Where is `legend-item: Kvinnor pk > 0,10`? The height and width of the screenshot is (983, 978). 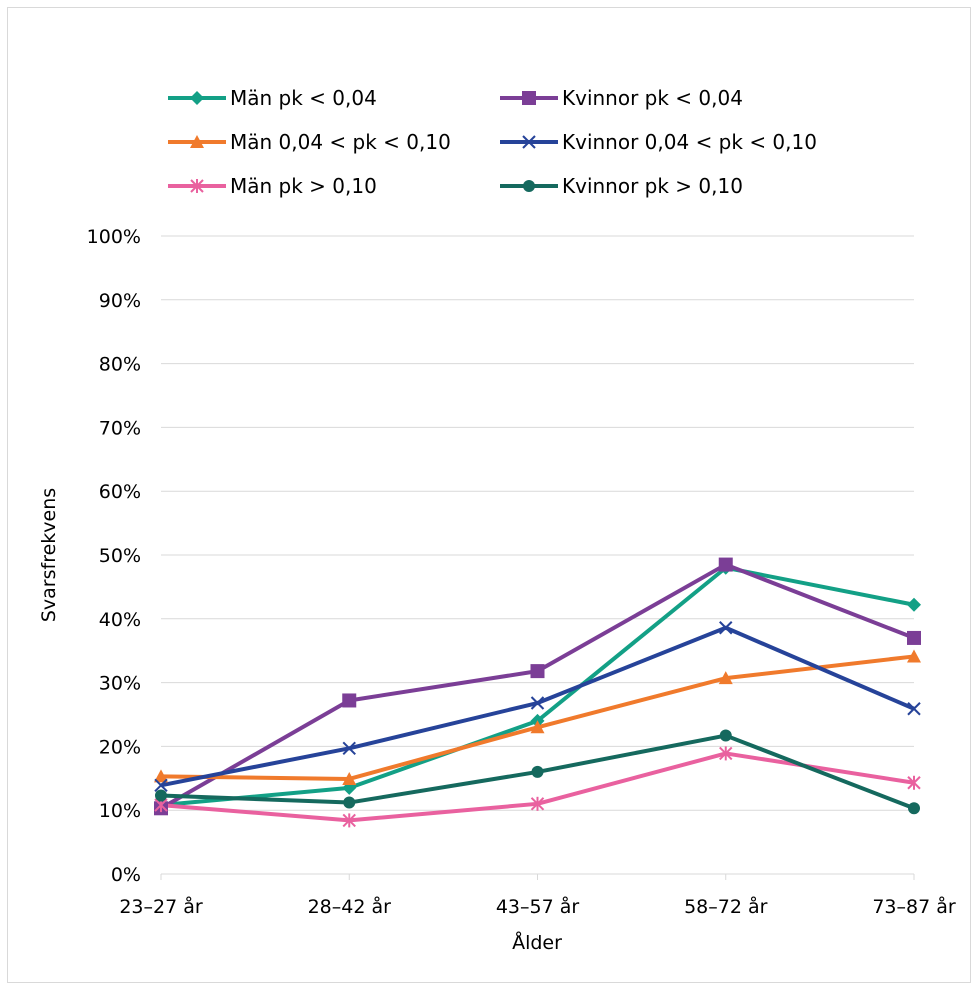 legend-item: Kvinnor pk > 0,10 is located at coordinates (621, 186).